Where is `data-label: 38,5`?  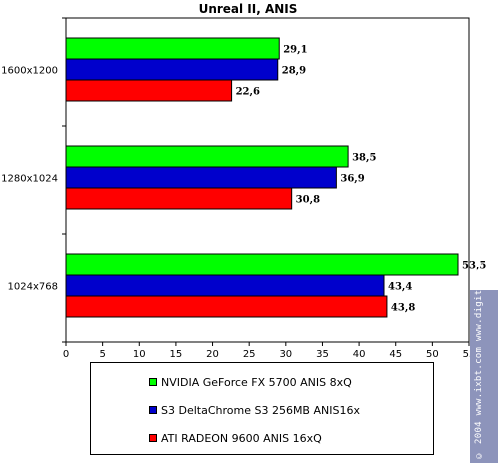
data-label: 38,5 is located at coordinates (364, 158).